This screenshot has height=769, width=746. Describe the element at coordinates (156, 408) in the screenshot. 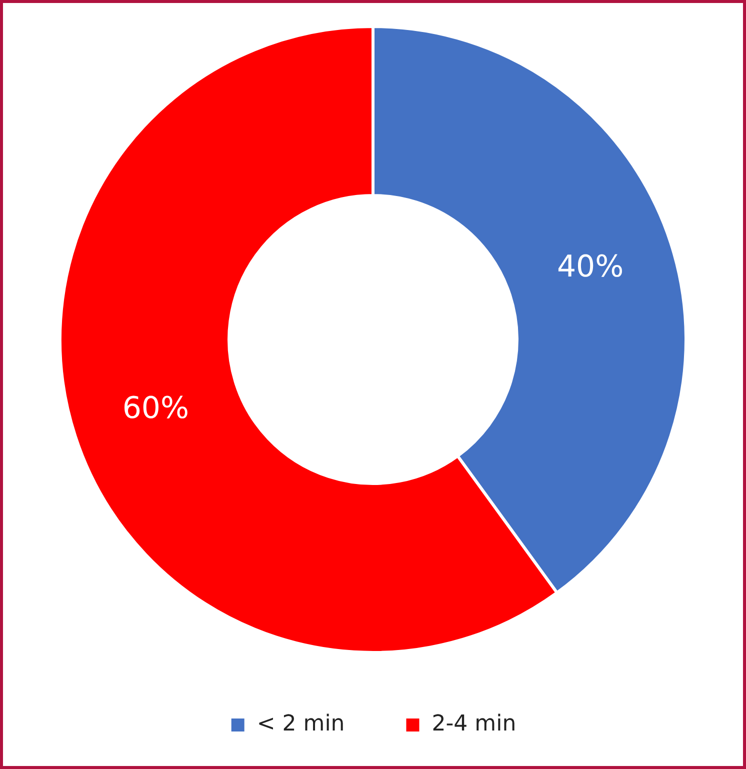

I see `data-label: 60%` at that location.